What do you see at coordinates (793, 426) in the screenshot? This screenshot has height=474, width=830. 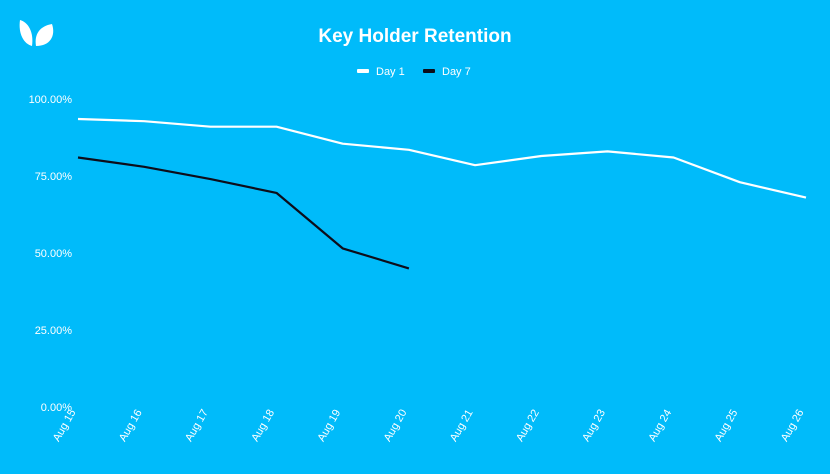 I see `x-tick-label: Aug 26` at bounding box center [793, 426].